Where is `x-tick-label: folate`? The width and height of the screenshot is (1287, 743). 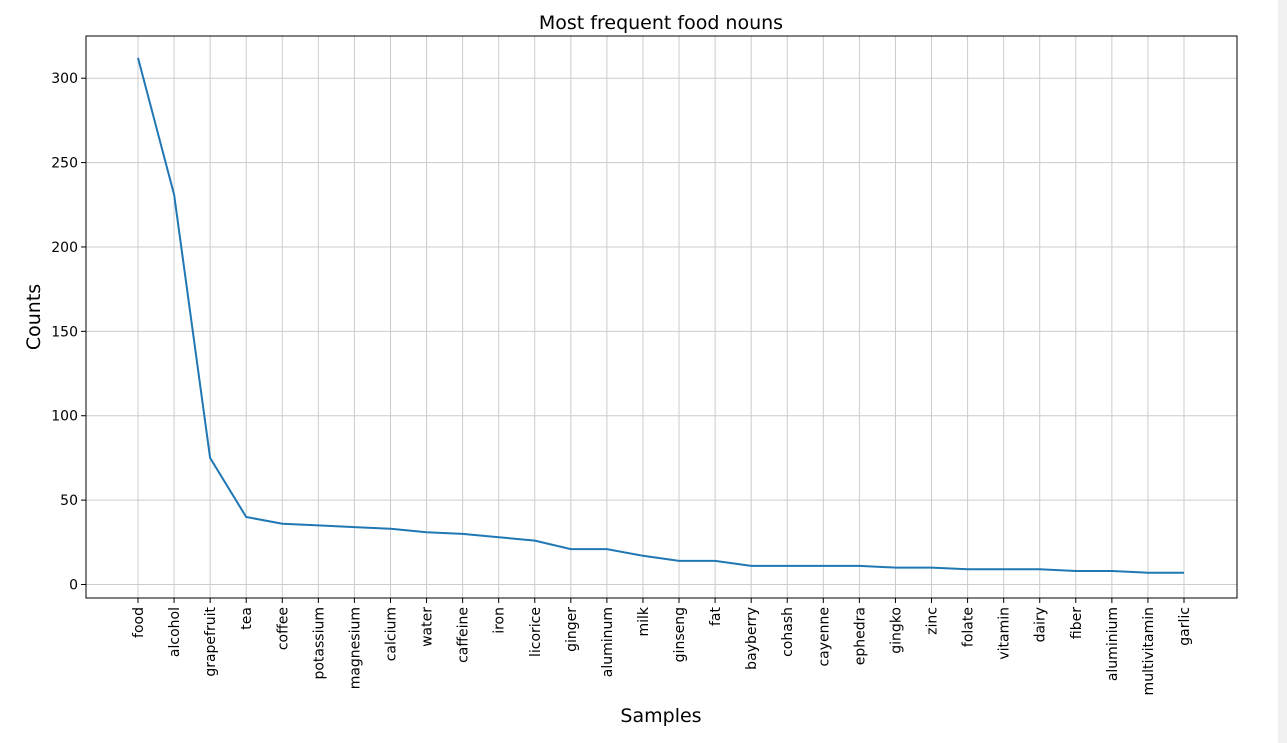
x-tick-label: folate is located at coordinates (969, 627).